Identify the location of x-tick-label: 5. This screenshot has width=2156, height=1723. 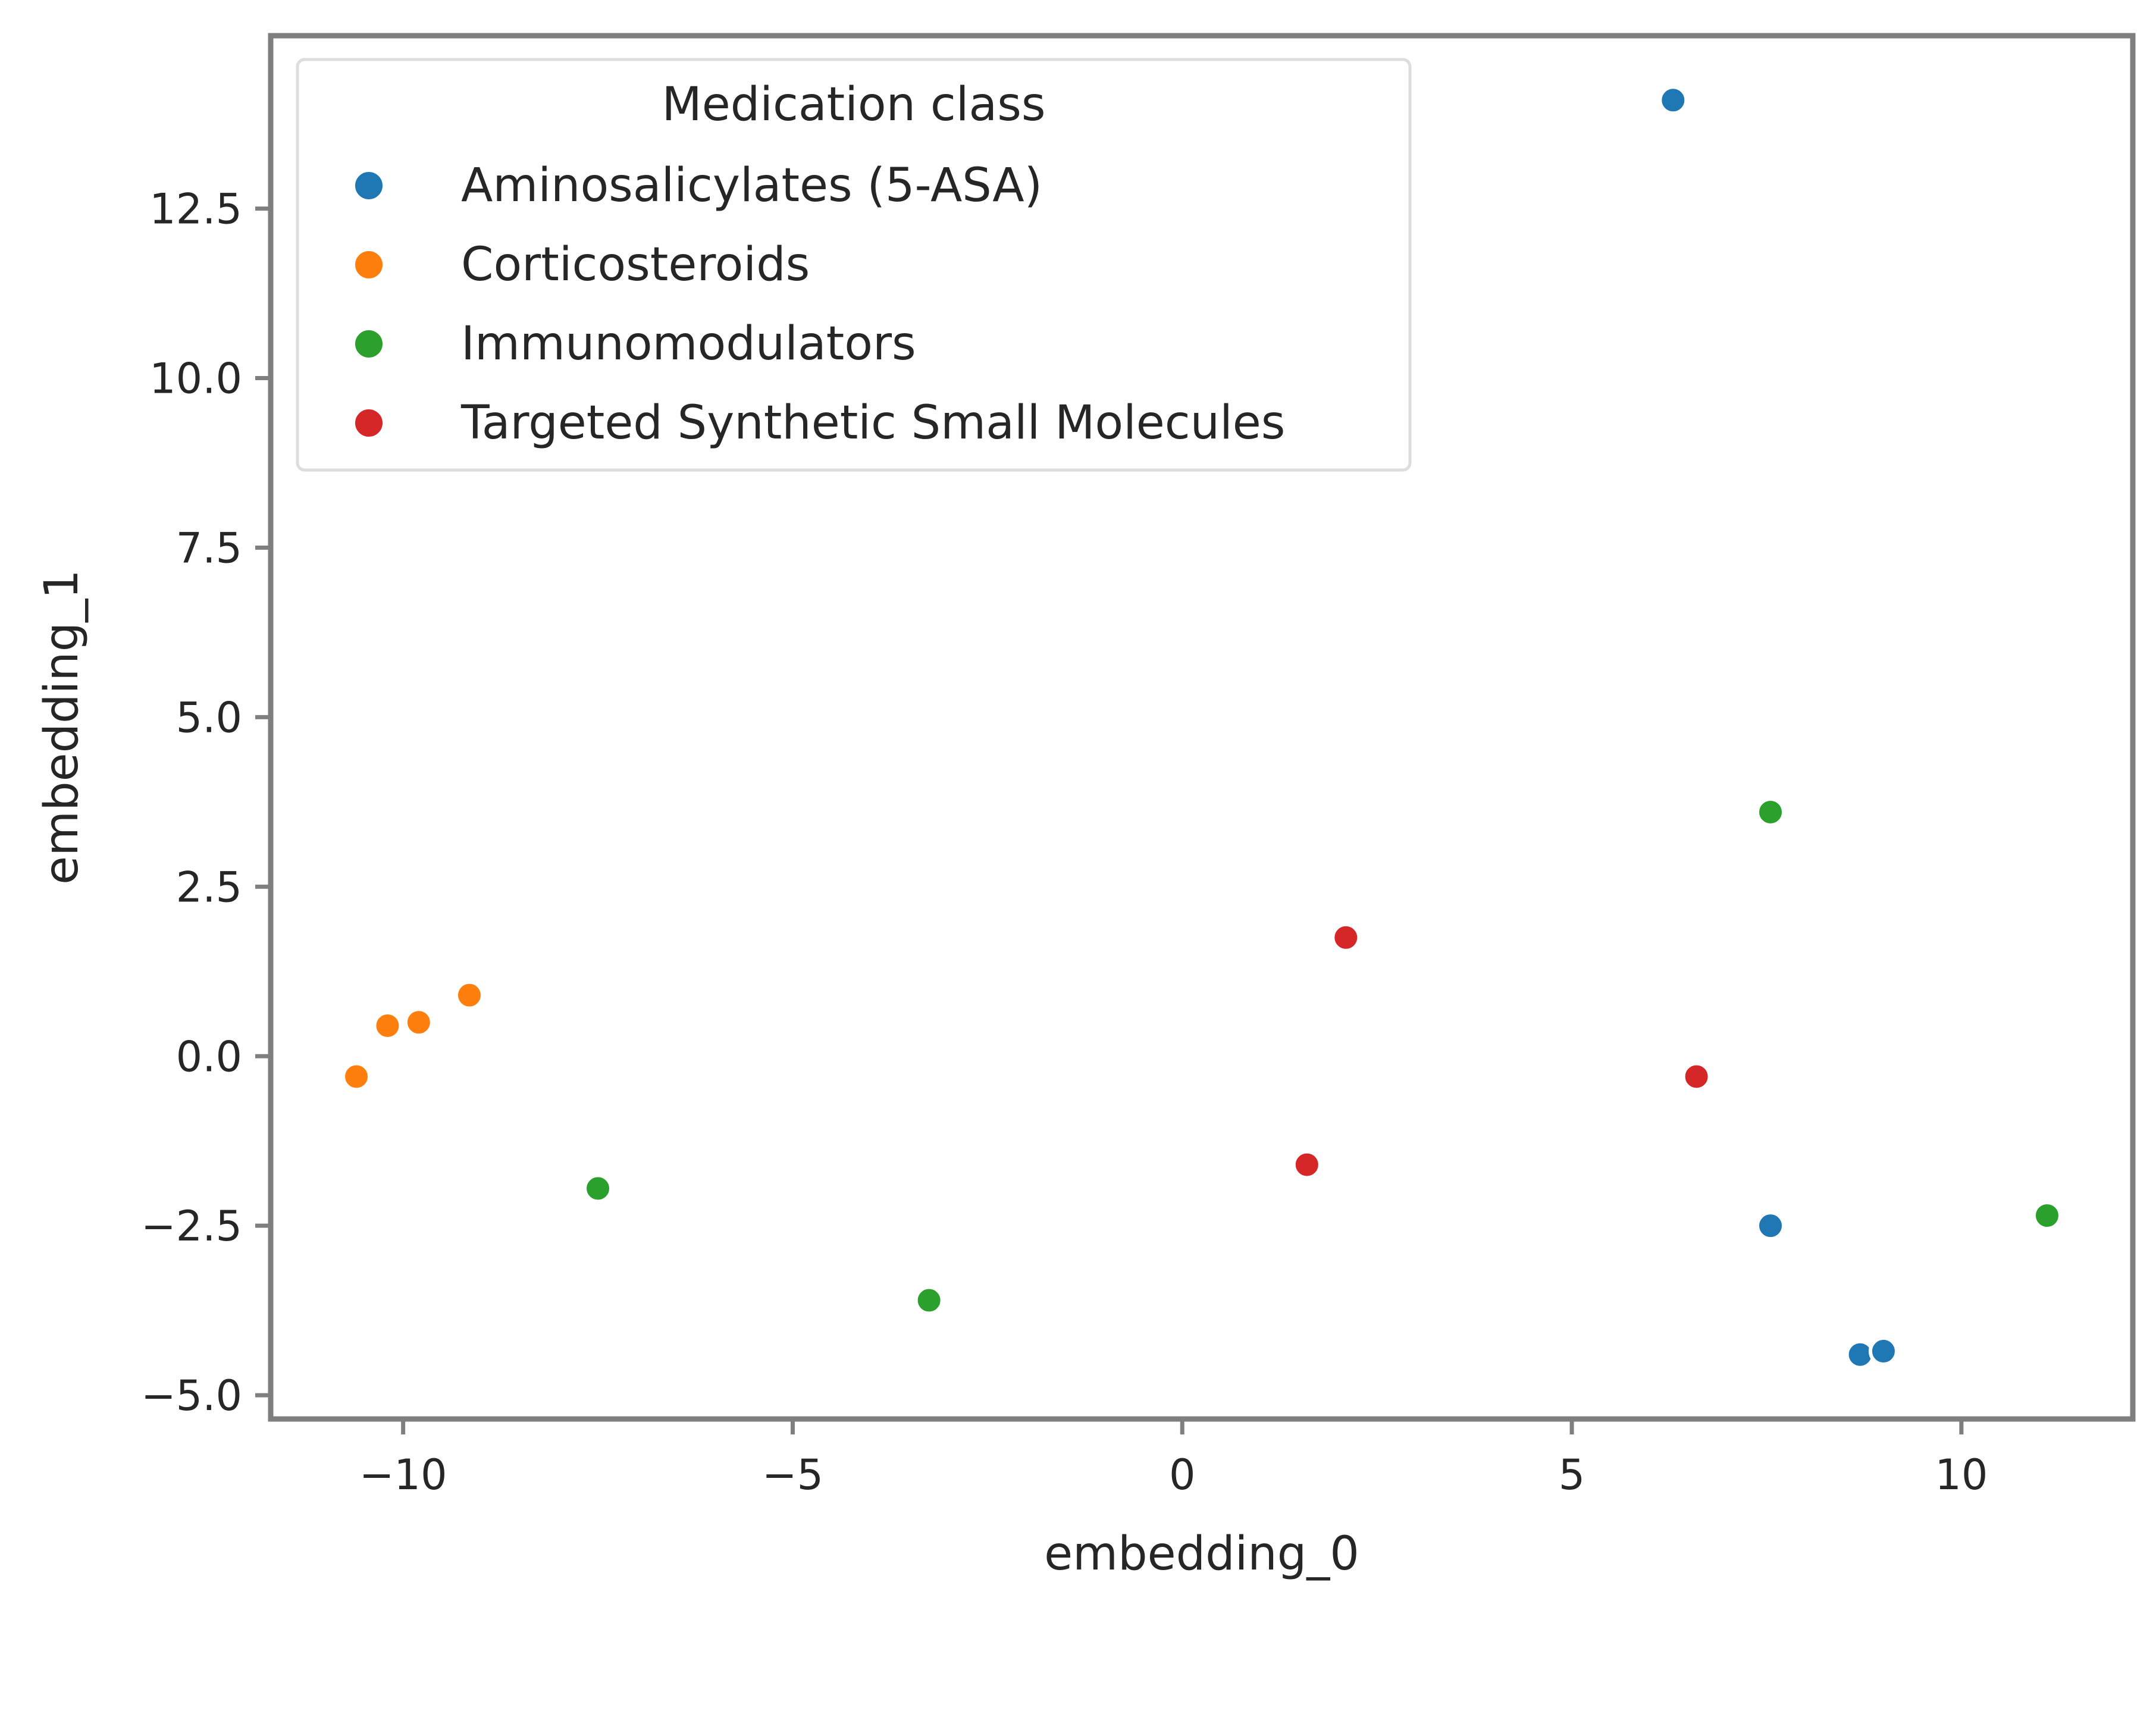
(1572, 1475).